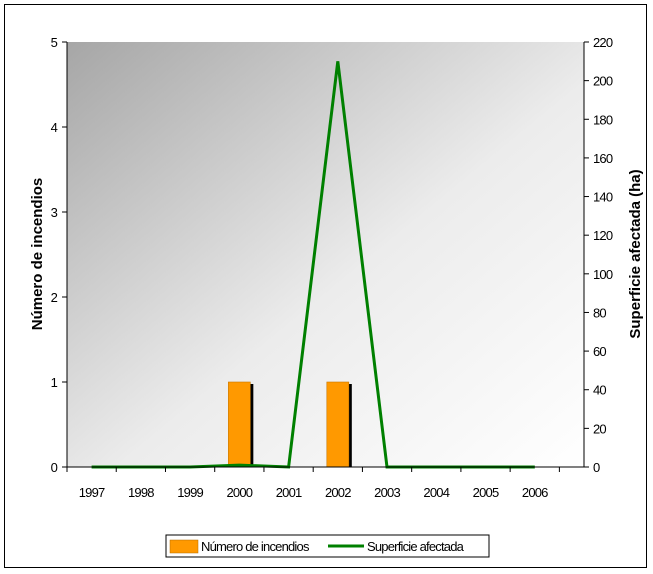 This screenshot has height=574, width=653. I want to click on x-tick-label: 2006, so click(535, 492).